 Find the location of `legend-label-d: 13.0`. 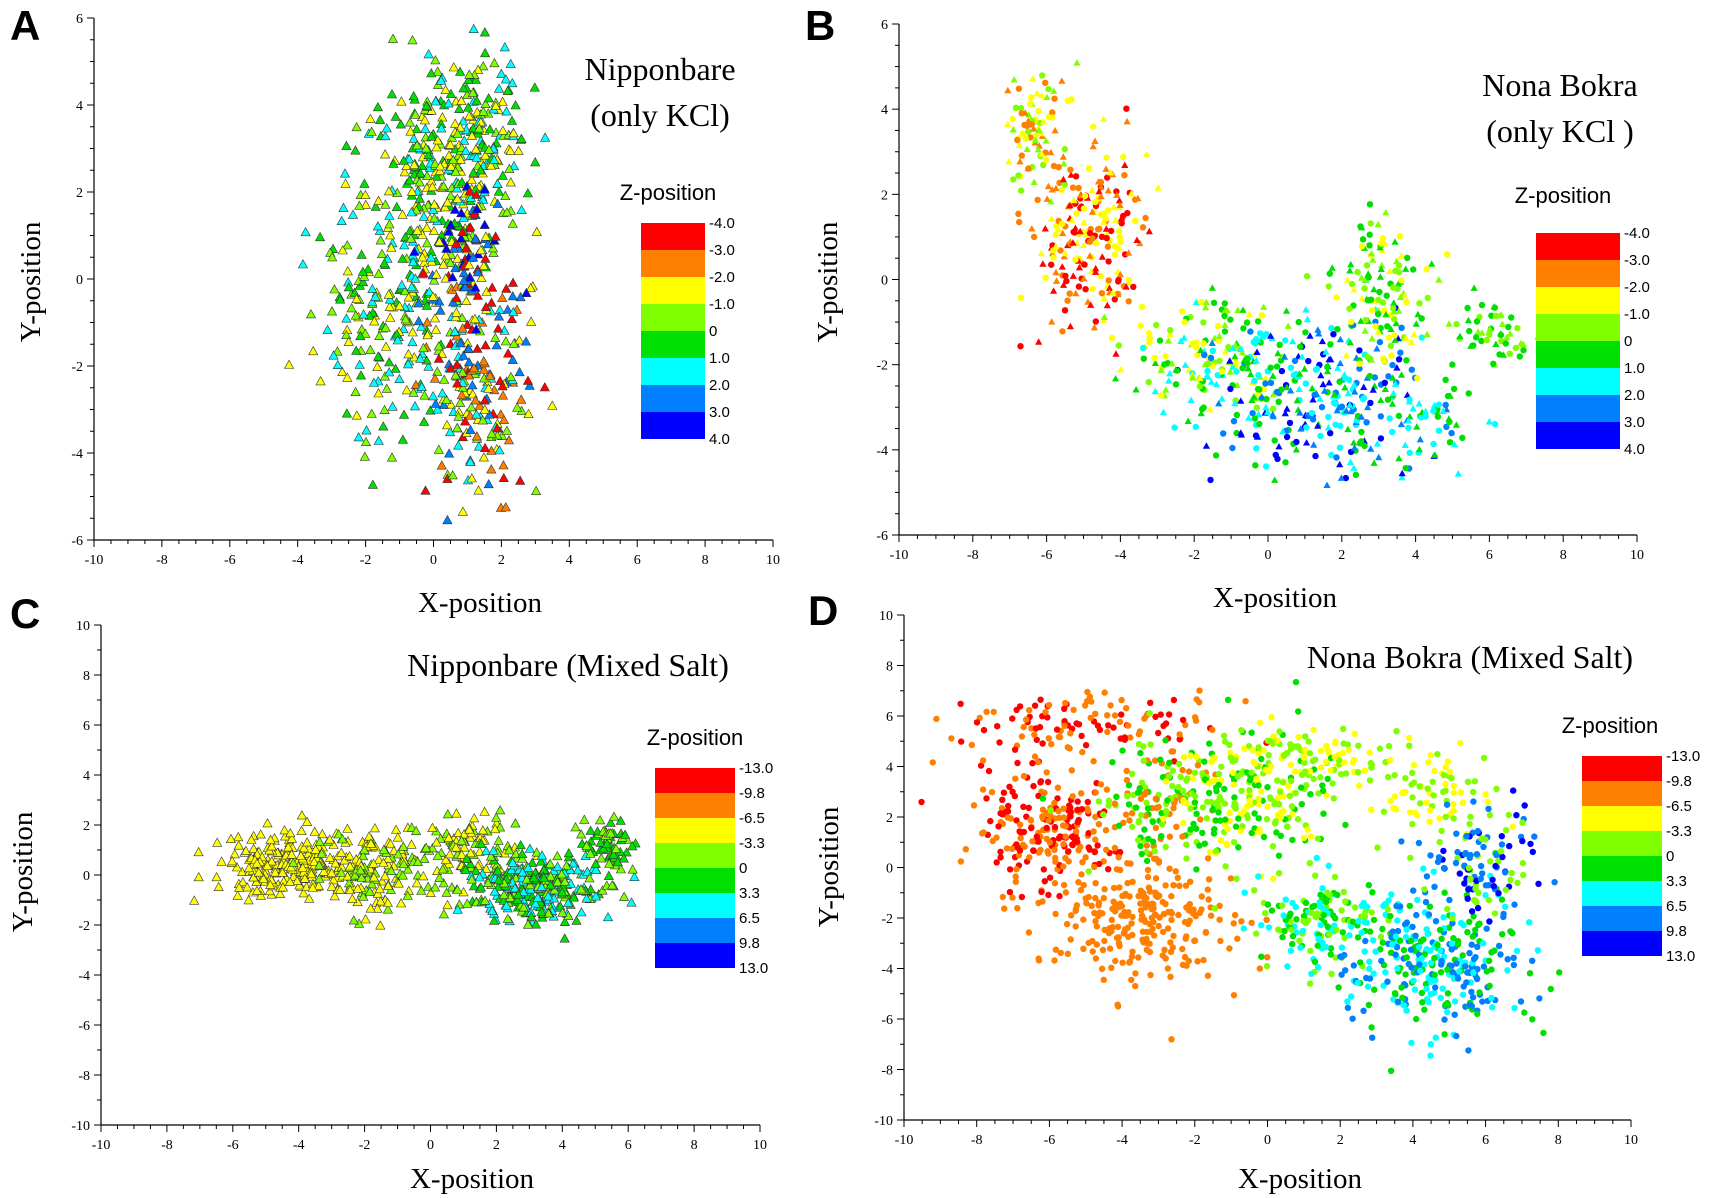

legend-label-d: 13.0 is located at coordinates (1680, 956).